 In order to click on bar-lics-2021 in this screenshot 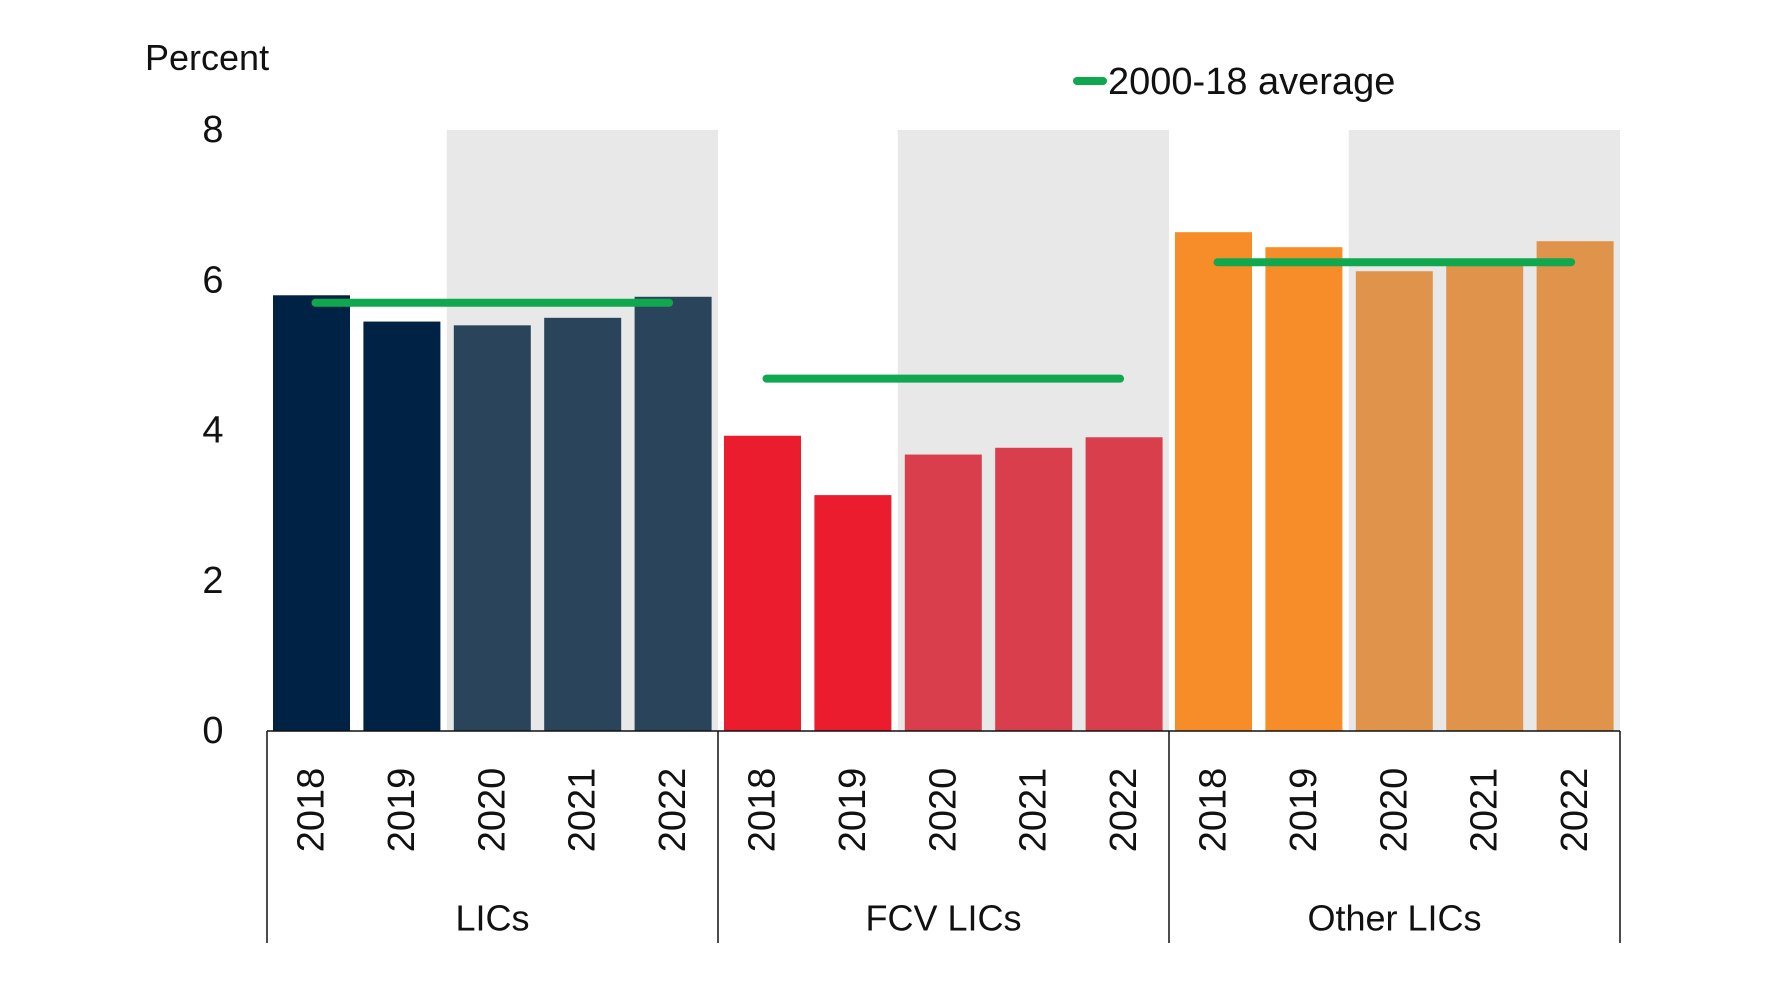, I will do `click(583, 524)`.